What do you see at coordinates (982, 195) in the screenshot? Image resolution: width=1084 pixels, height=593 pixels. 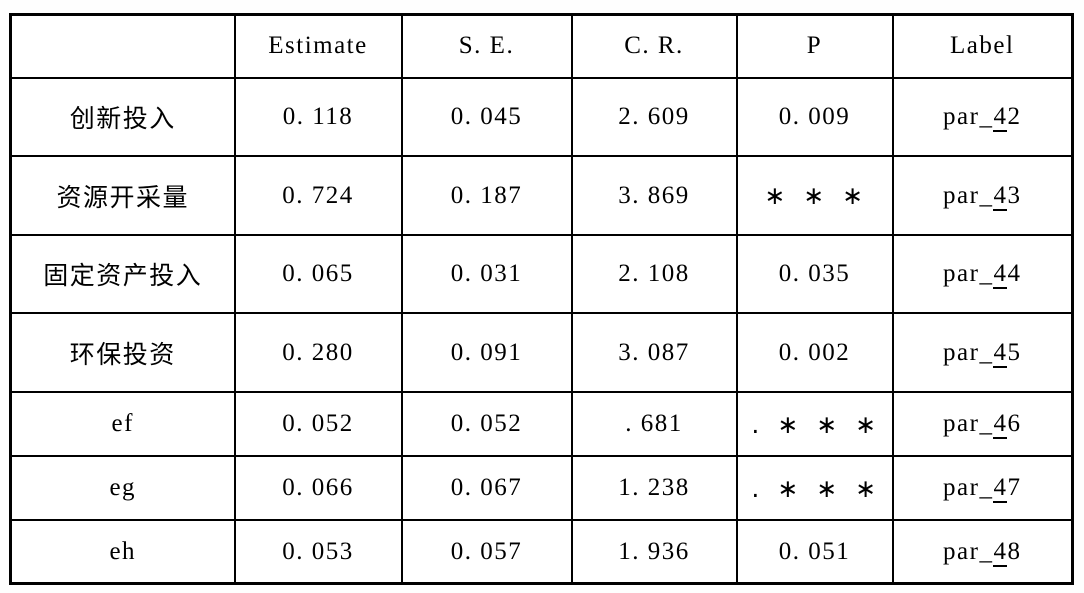 I see `label-cell: par_43` at bounding box center [982, 195].